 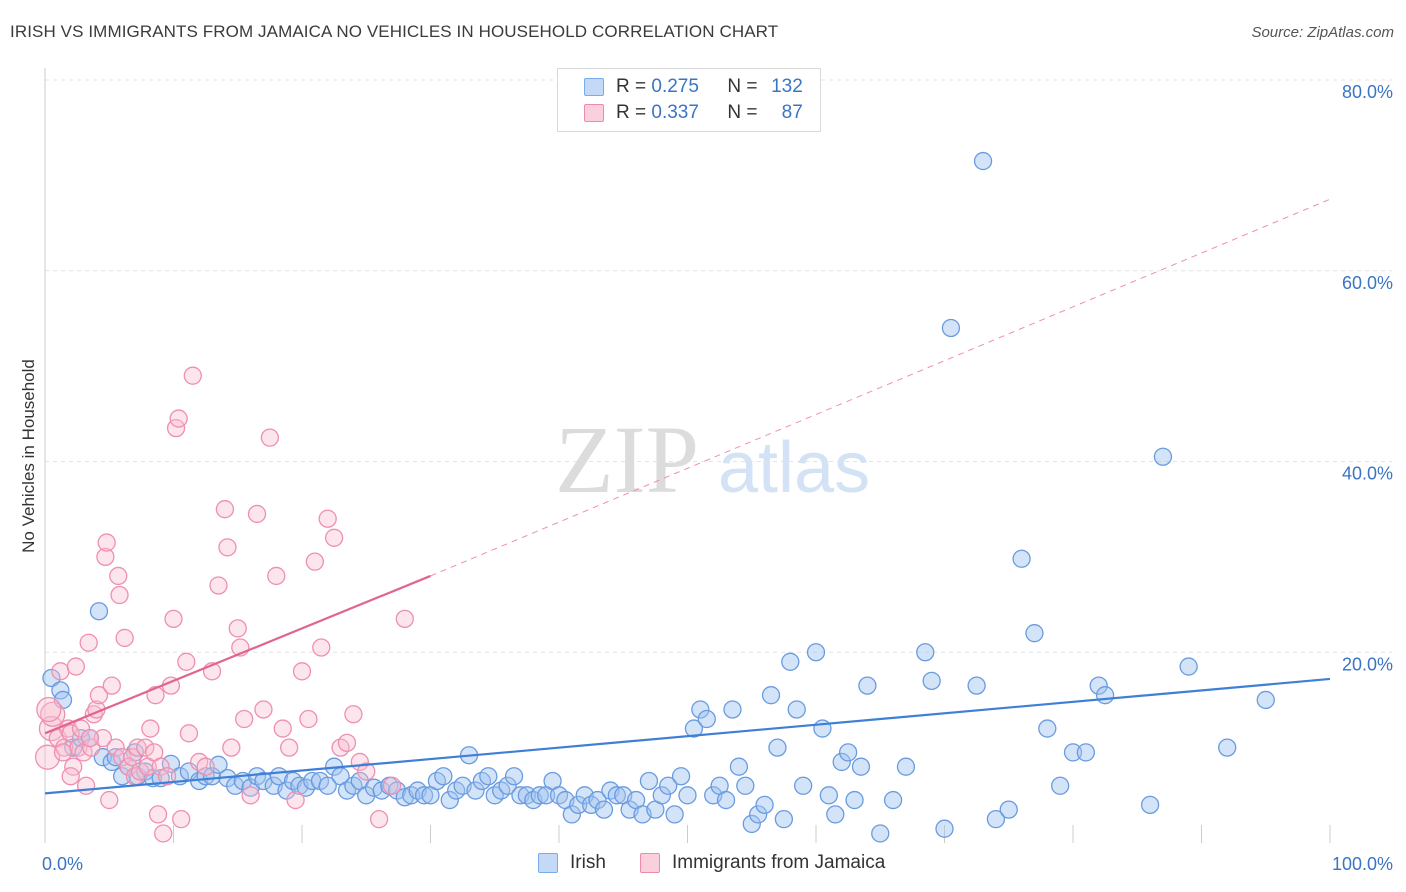 I want to click on legend-item-irish: Irish, so click(x=572, y=863).